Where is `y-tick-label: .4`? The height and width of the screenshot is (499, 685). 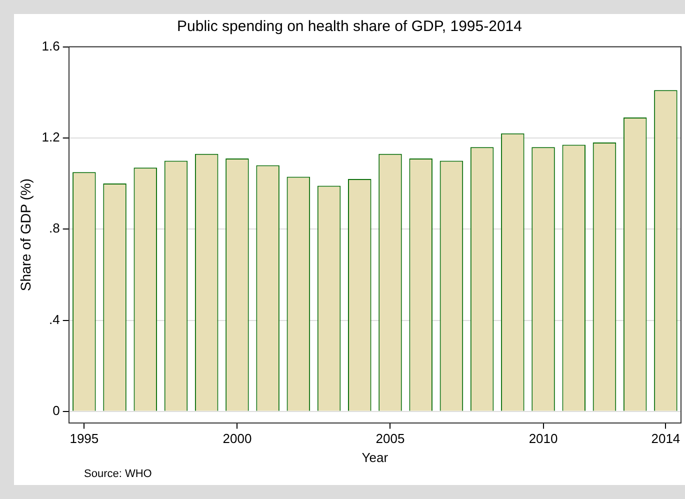 y-tick-label: .4 is located at coordinates (54, 319).